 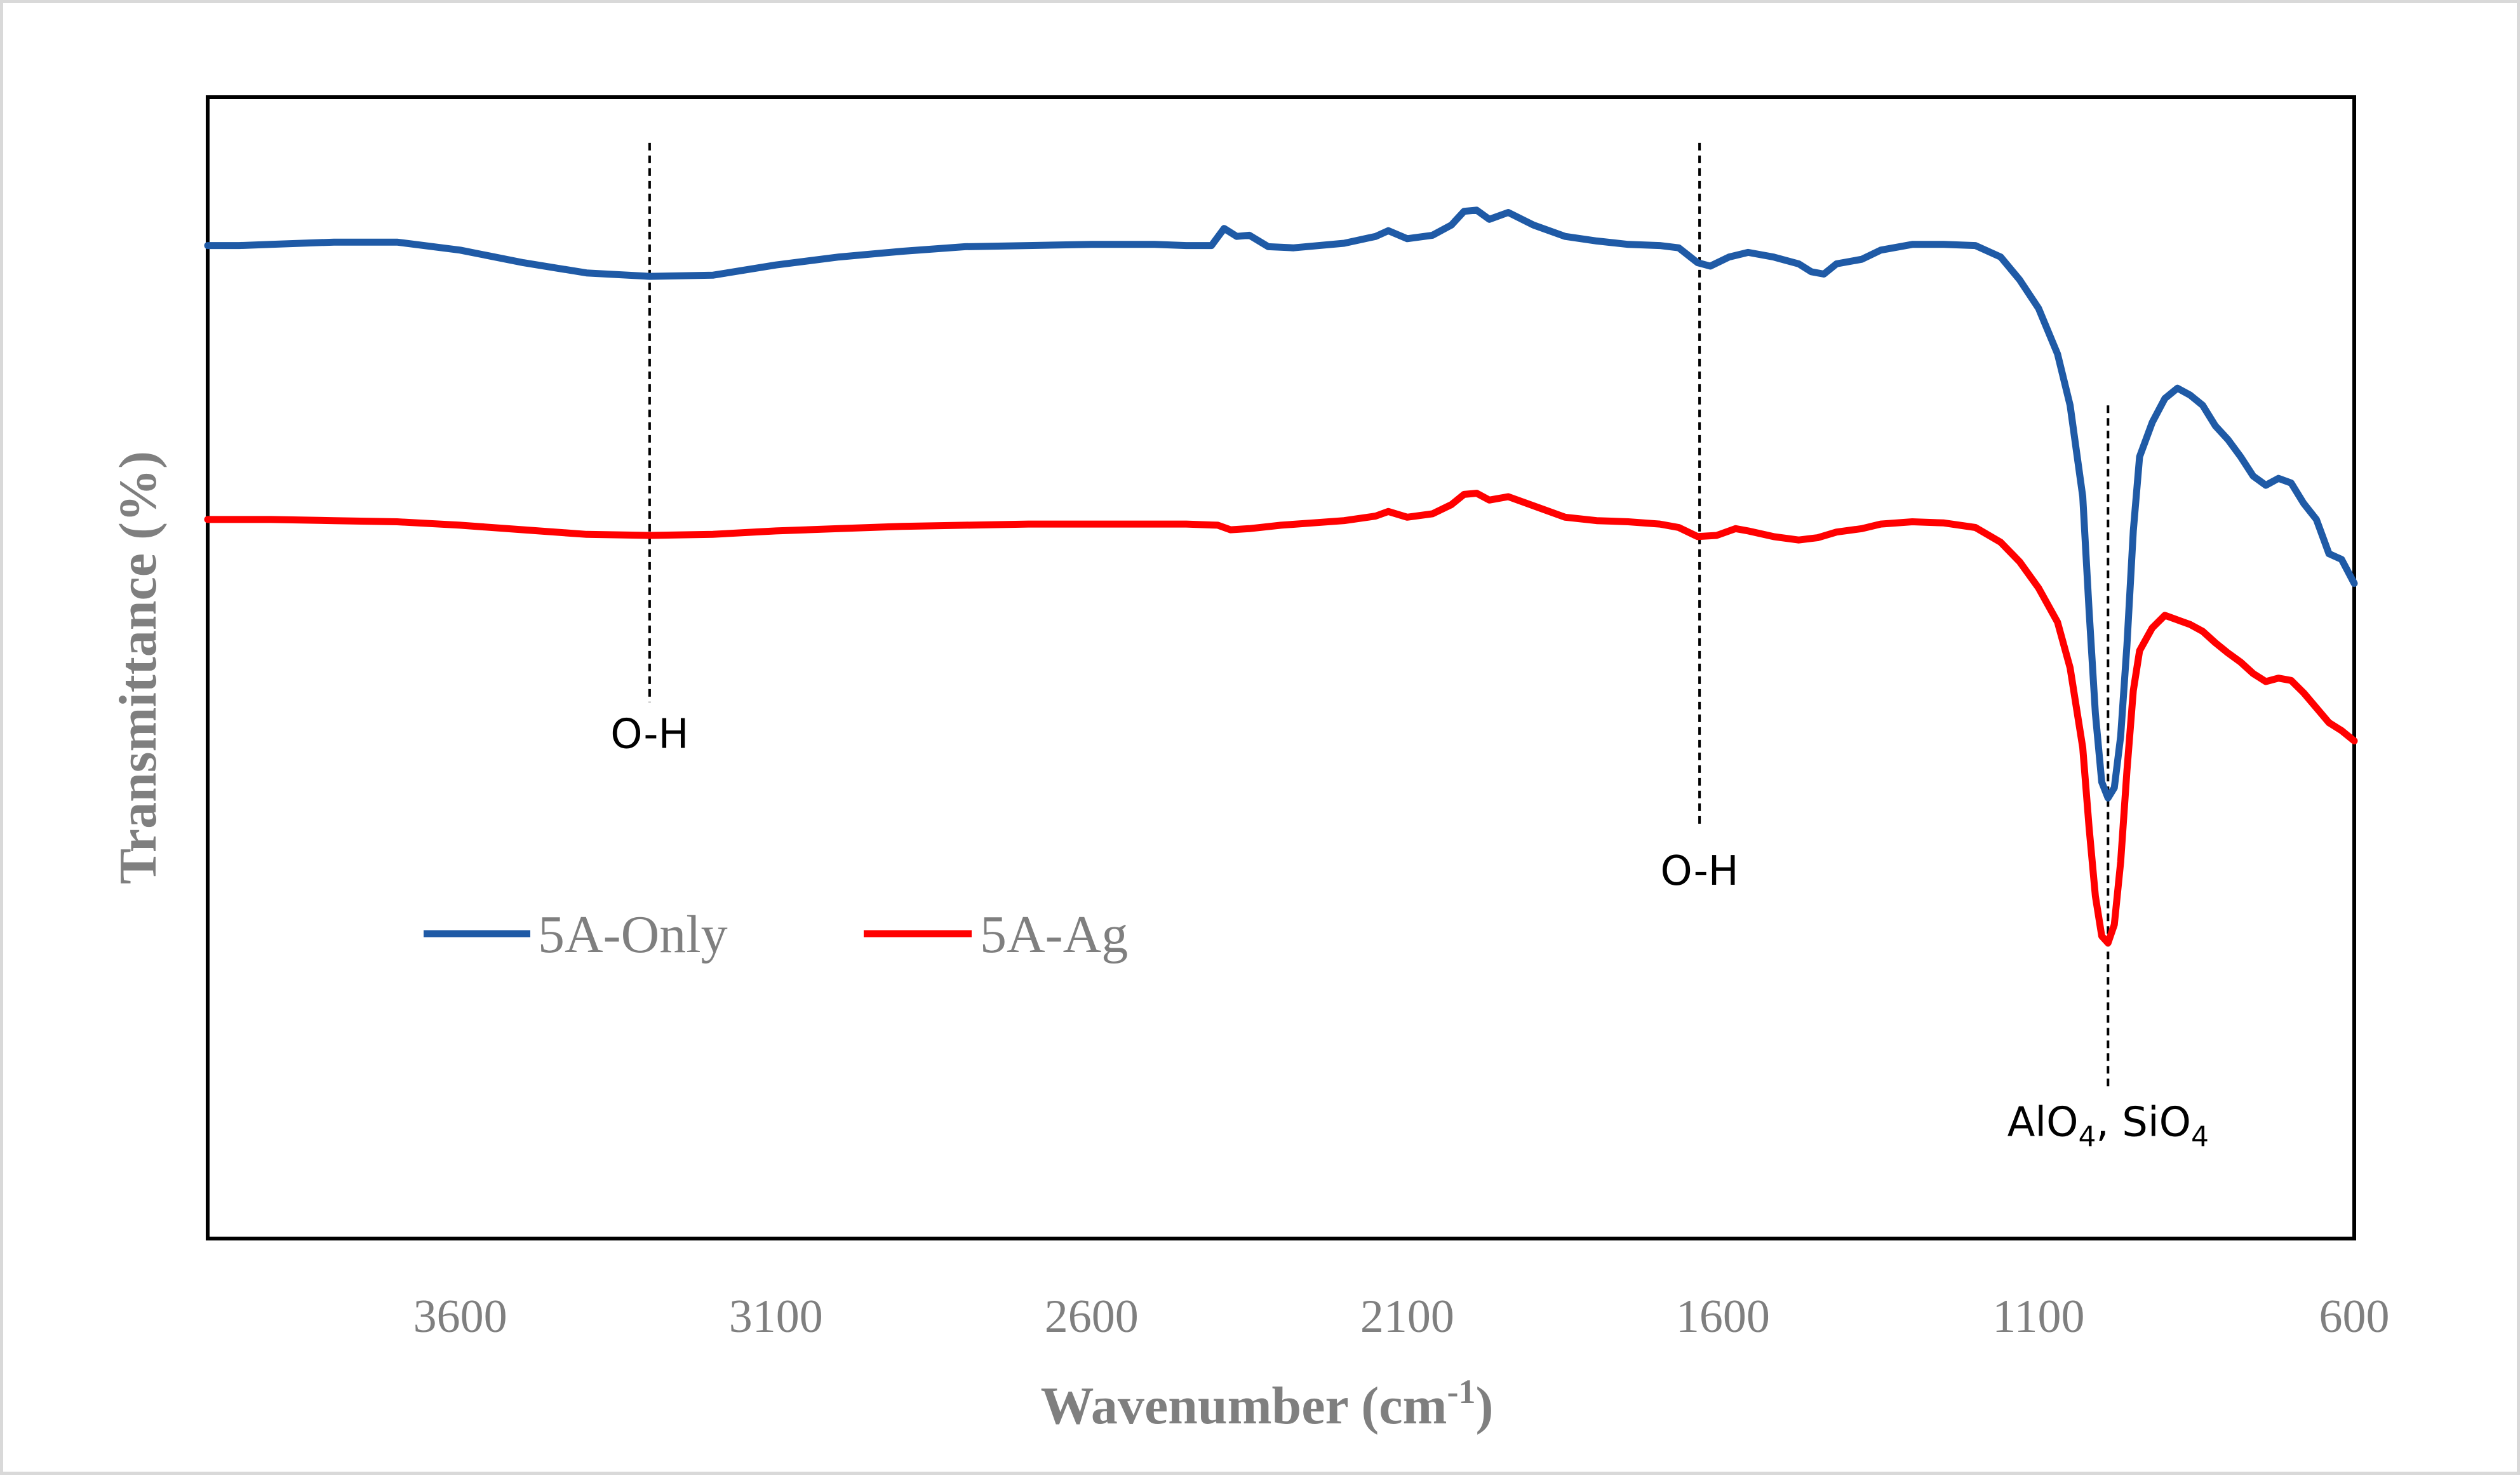 What do you see at coordinates (138, 667) in the screenshot?
I see `y-axis-title: Transmittance (%)` at bounding box center [138, 667].